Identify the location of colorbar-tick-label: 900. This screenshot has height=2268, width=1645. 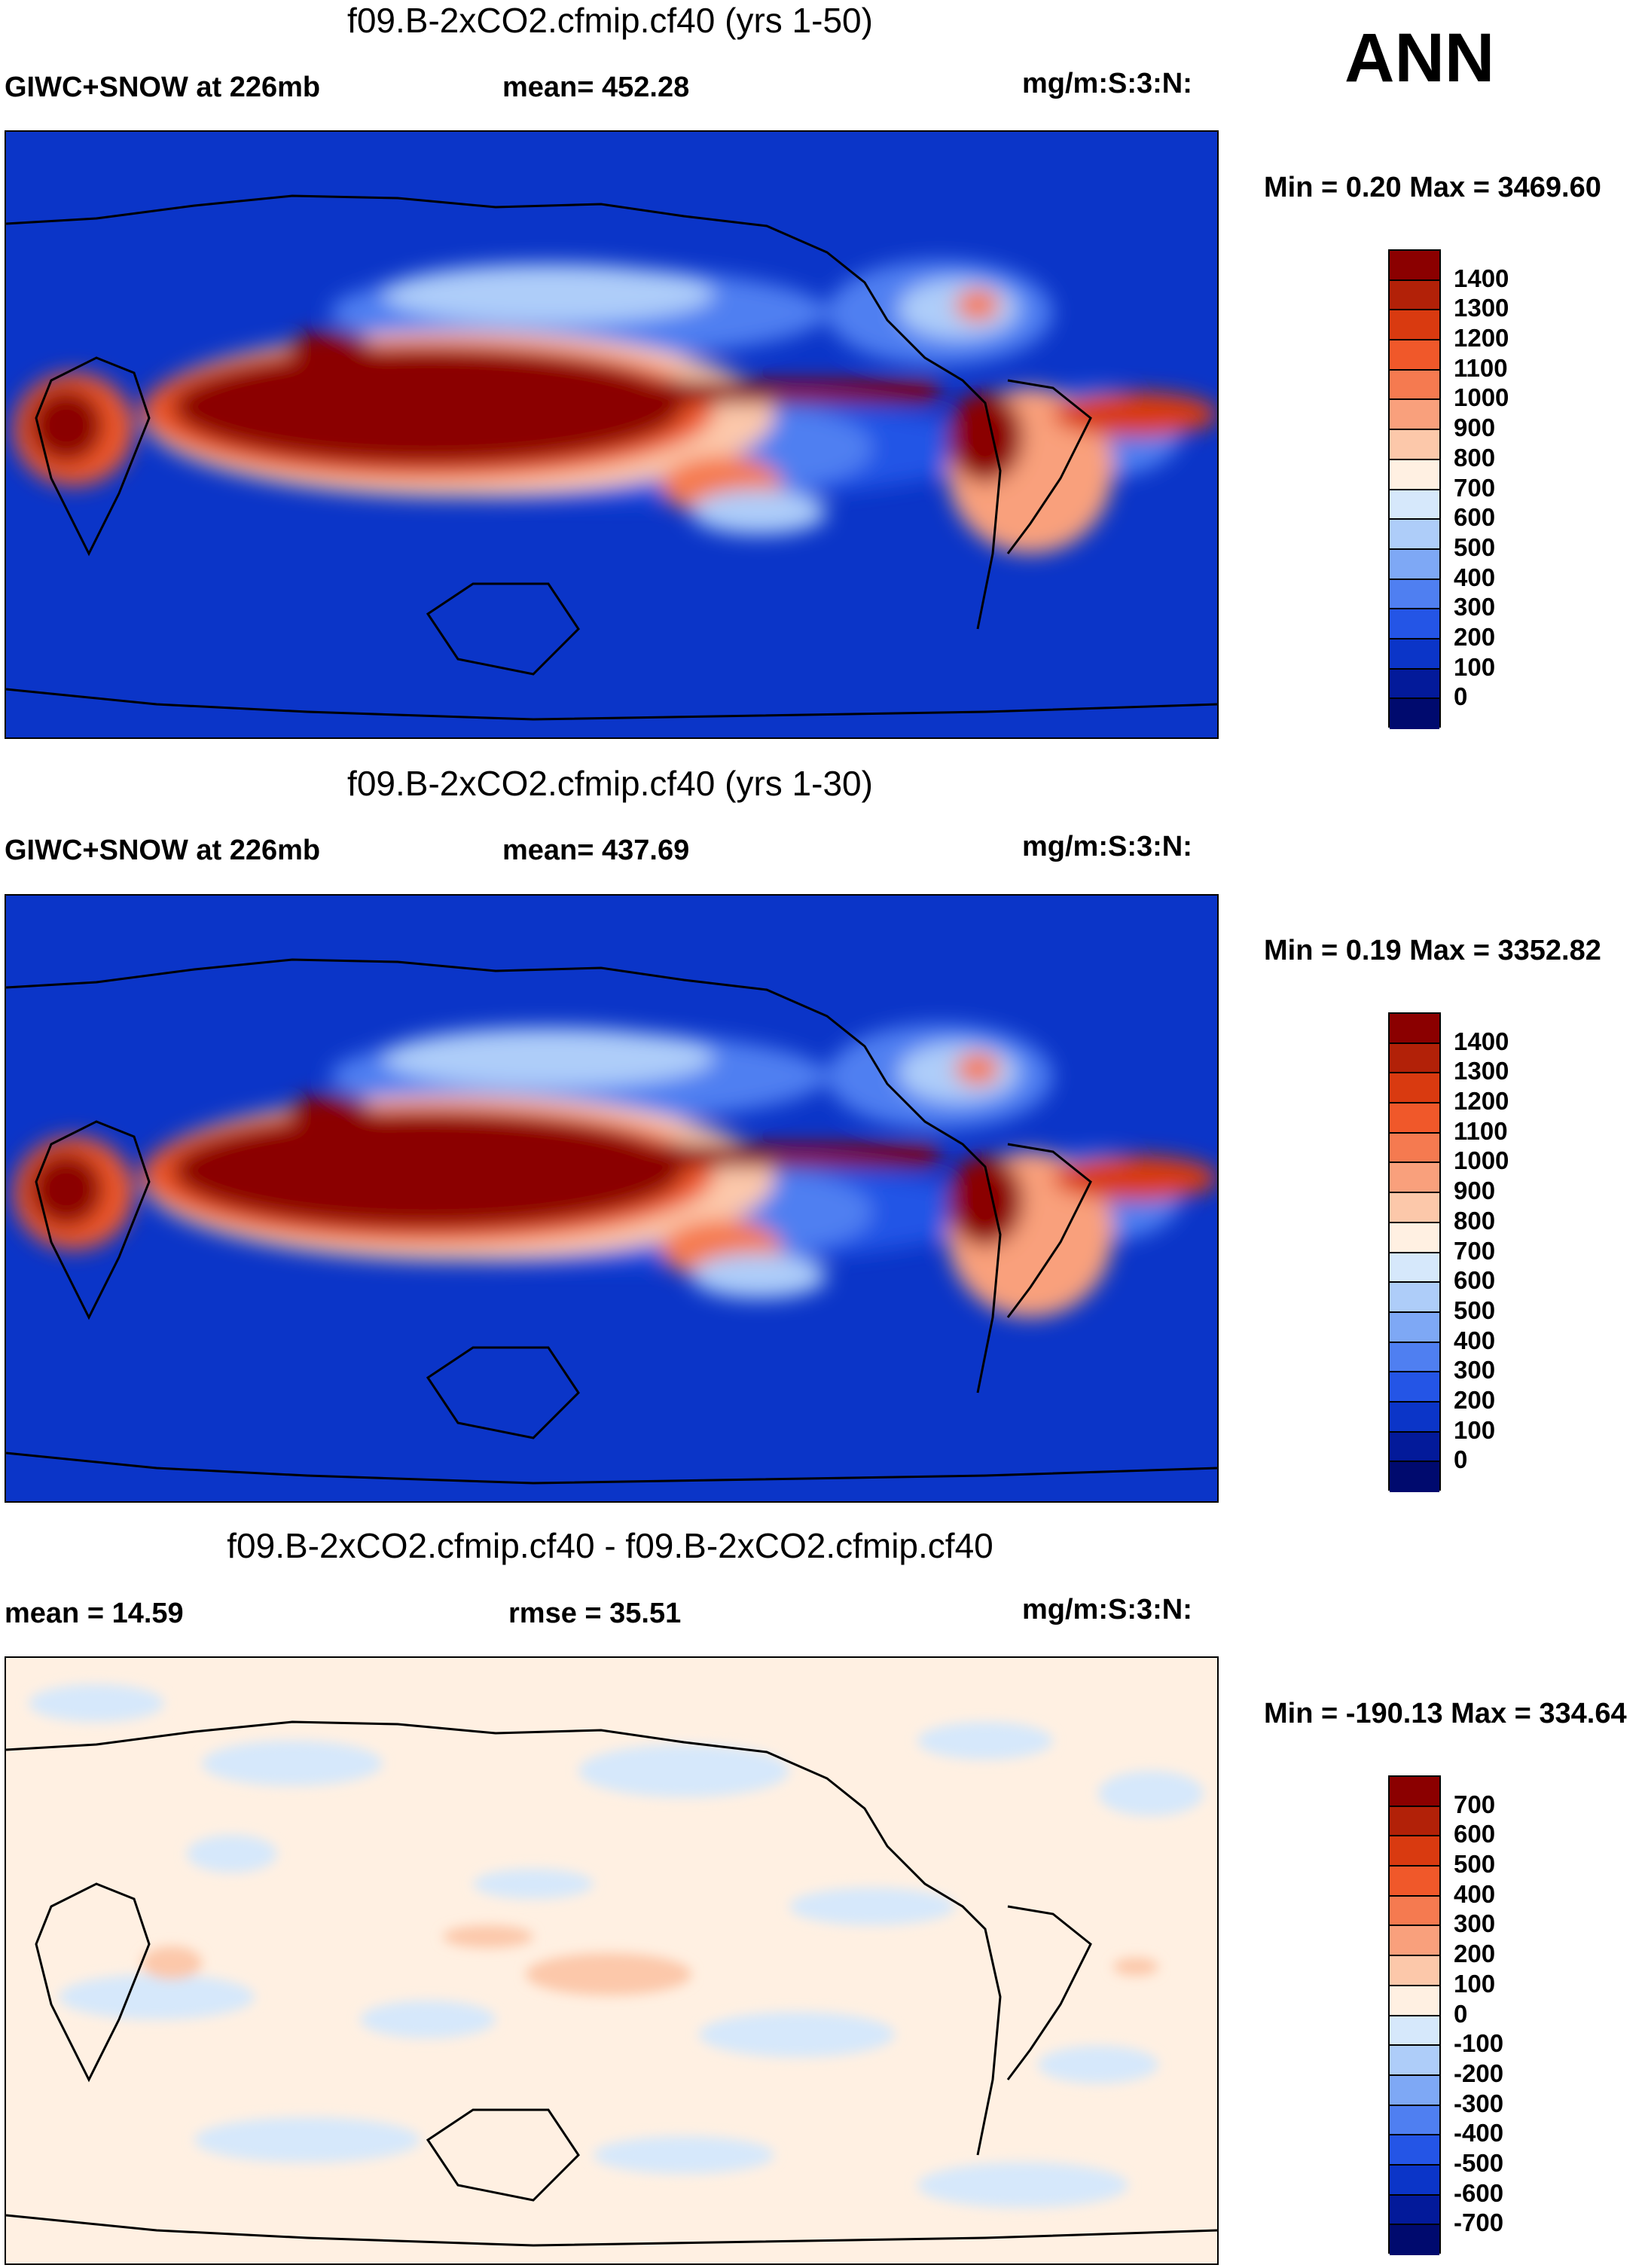
(1475, 428).